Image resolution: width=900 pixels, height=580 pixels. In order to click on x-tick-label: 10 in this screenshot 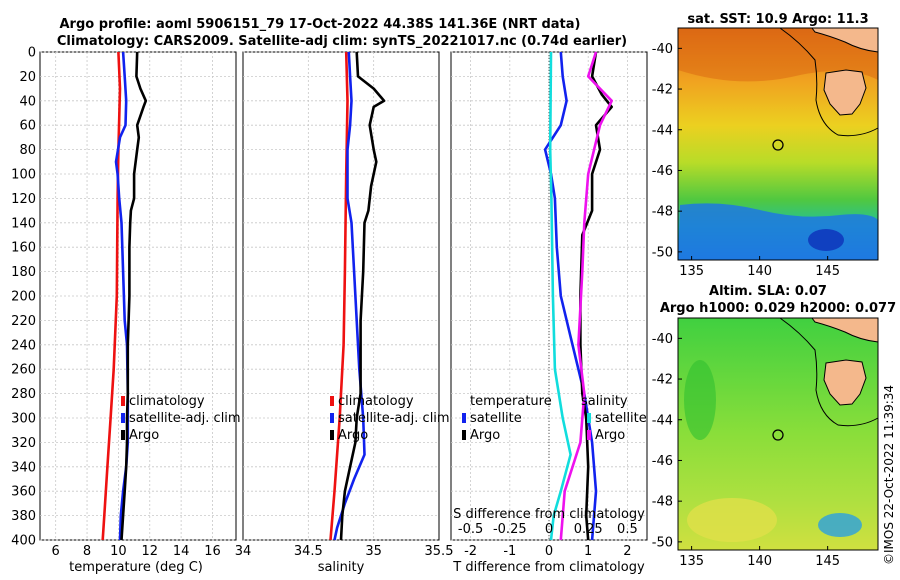, I will do `click(118, 551)`.